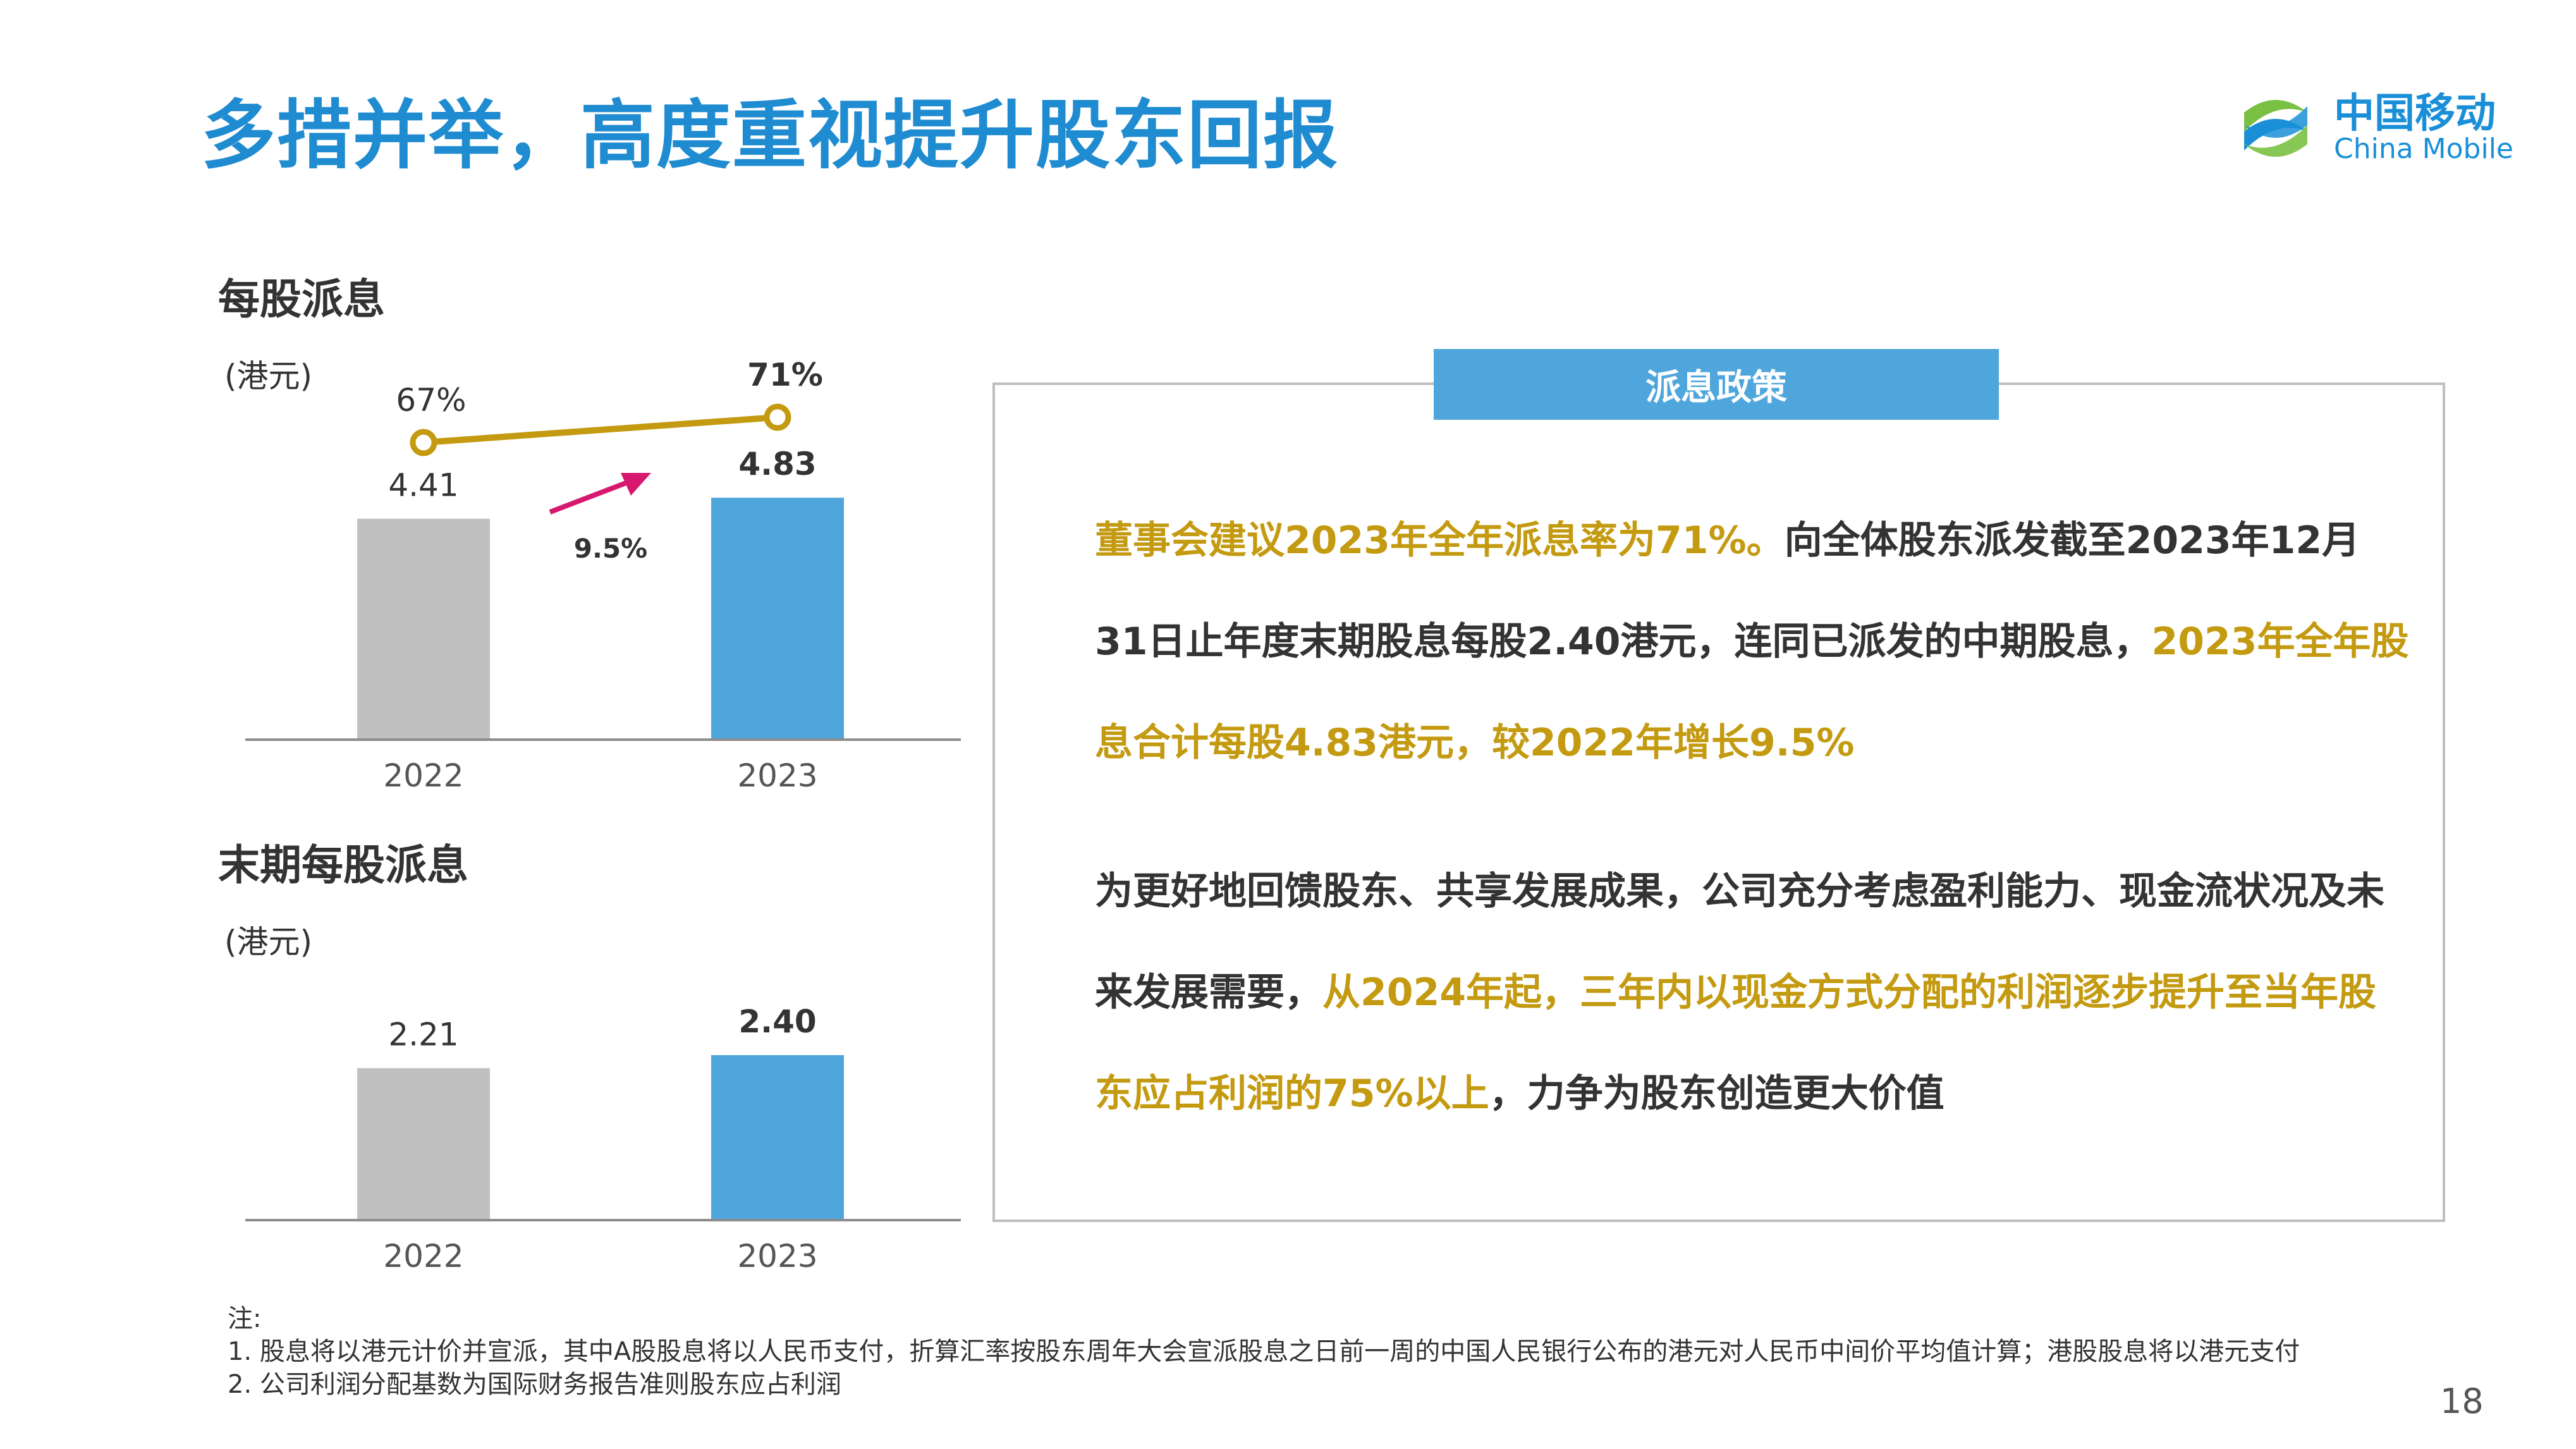 The image size is (2576, 1449). What do you see at coordinates (2415, 113) in the screenshot?
I see `logo-text-cn: 中国移动` at bounding box center [2415, 113].